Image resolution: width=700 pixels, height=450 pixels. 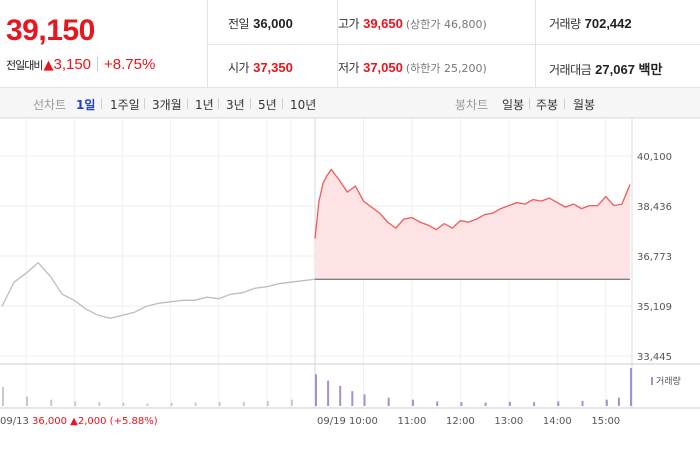 What do you see at coordinates (130, 64) in the screenshot?
I see `change-percent: +8.75%` at bounding box center [130, 64].